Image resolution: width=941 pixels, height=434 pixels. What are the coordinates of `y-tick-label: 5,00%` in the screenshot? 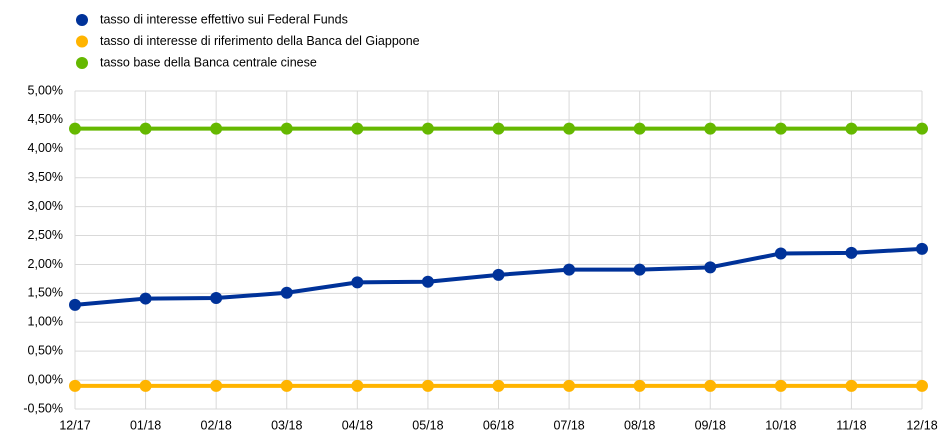 It's located at (45, 90).